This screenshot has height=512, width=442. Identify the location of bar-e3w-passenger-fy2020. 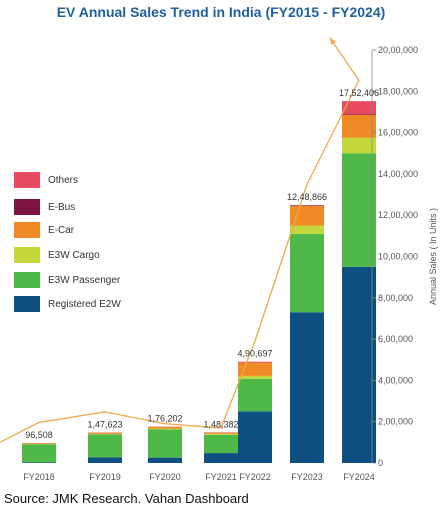
(165, 443).